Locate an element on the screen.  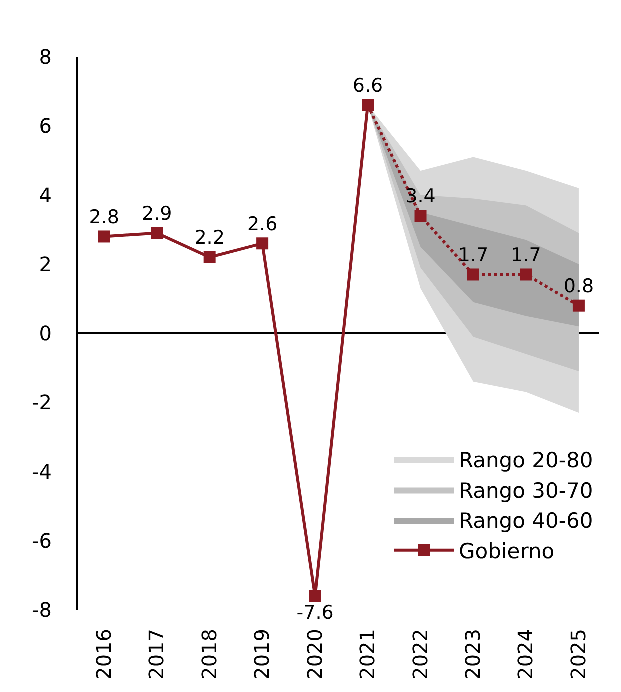
data-label: 2.8 is located at coordinates (104, 217).